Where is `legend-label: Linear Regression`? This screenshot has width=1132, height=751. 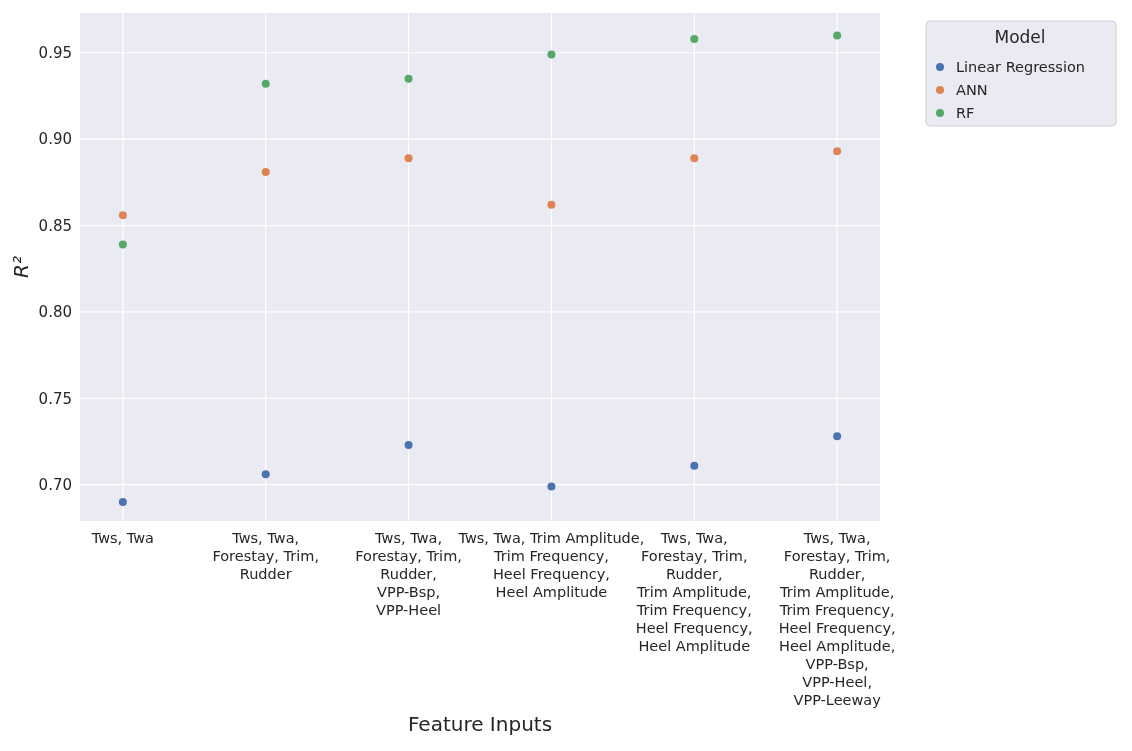
legend-label: Linear Regression is located at coordinates (1020, 67).